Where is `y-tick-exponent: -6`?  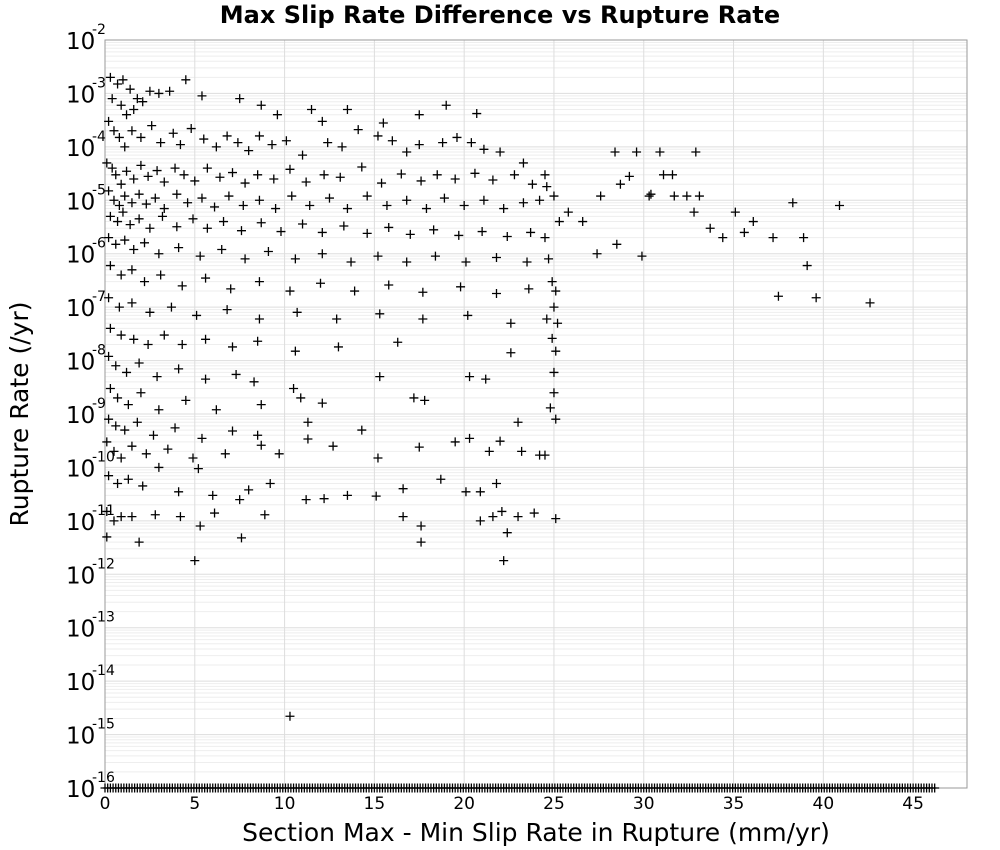
y-tick-exponent: -6 is located at coordinates (99, 244).